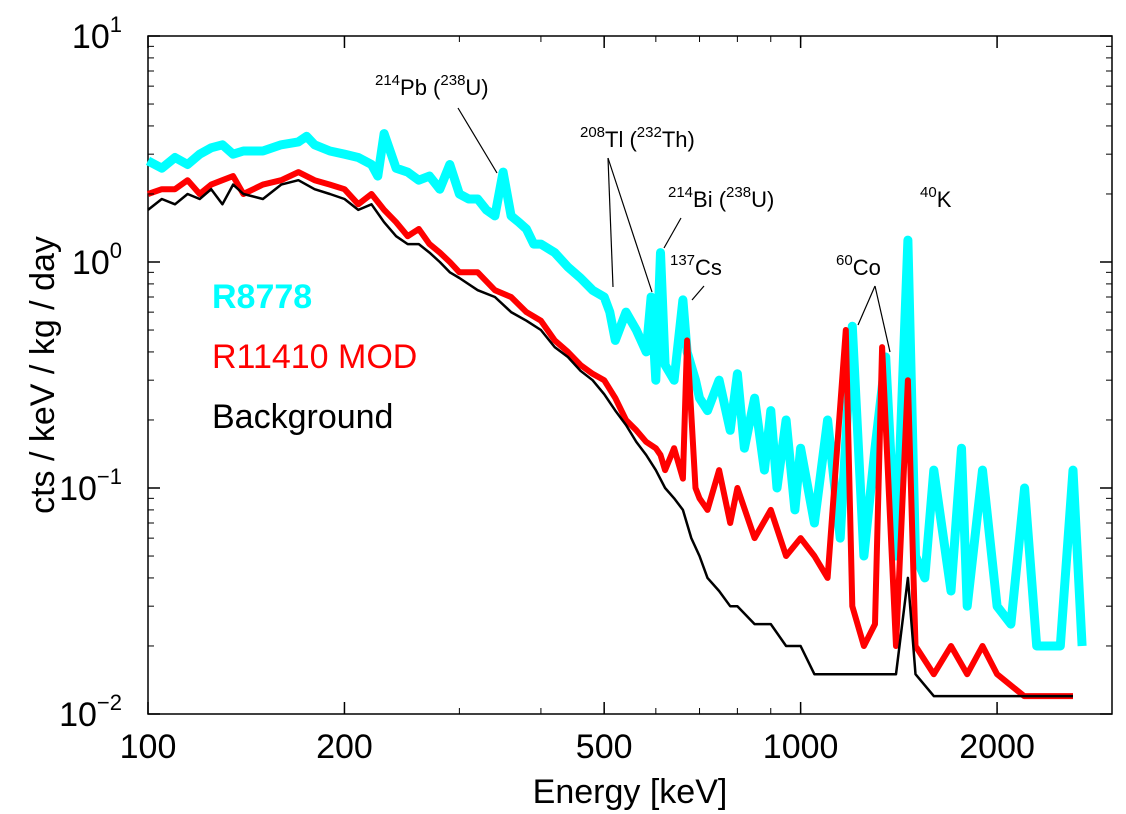 The image size is (1126, 814). Describe the element at coordinates (314, 357) in the screenshot. I see `legend-entry-r11410-mod: R11410 MOD` at that location.